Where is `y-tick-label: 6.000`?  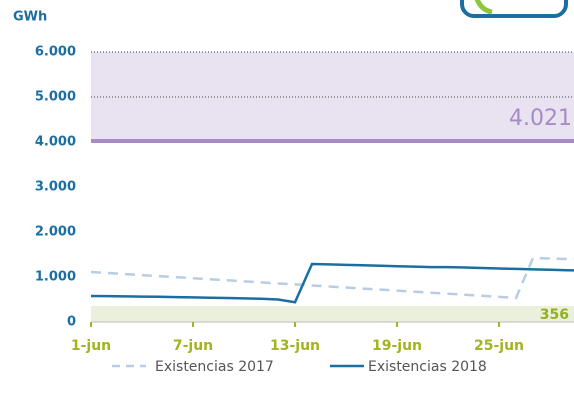 y-tick-label: 6.000 is located at coordinates (55, 52).